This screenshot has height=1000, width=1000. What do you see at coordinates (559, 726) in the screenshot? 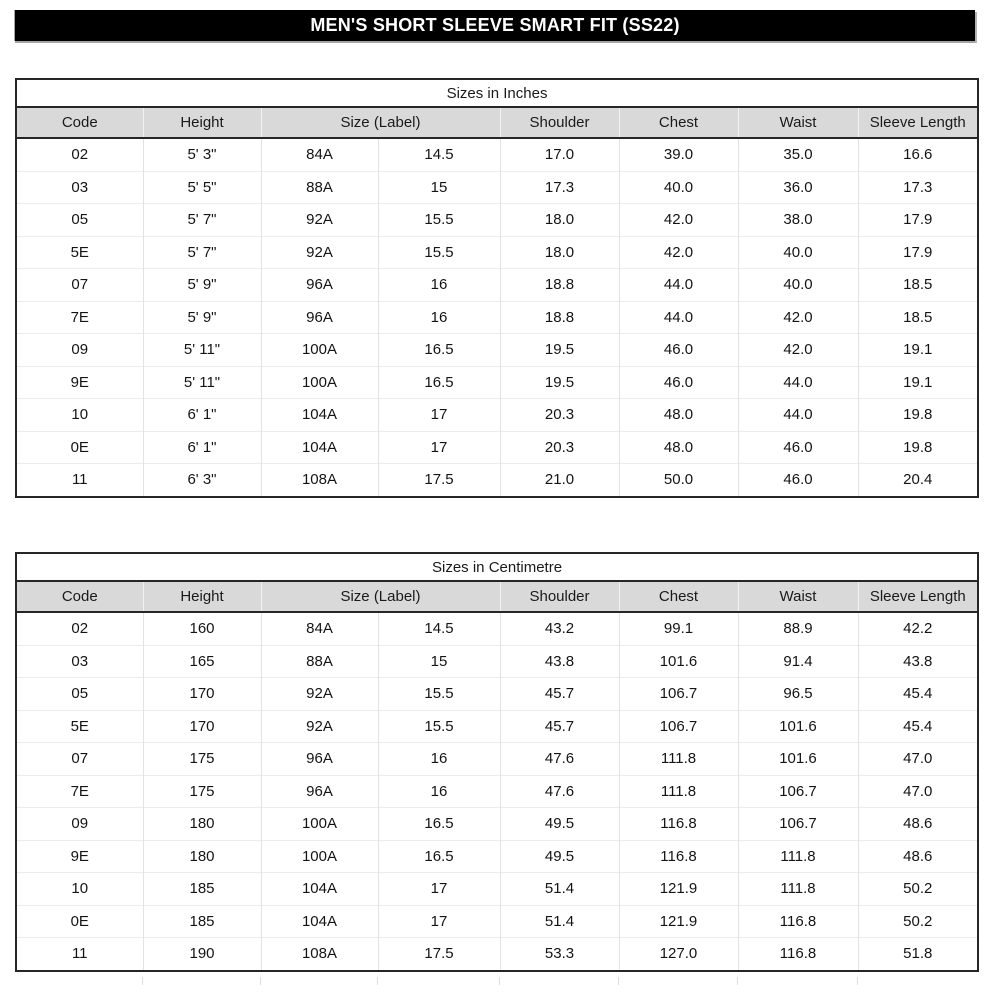
I see `table-cell: 45.7` at bounding box center [559, 726].